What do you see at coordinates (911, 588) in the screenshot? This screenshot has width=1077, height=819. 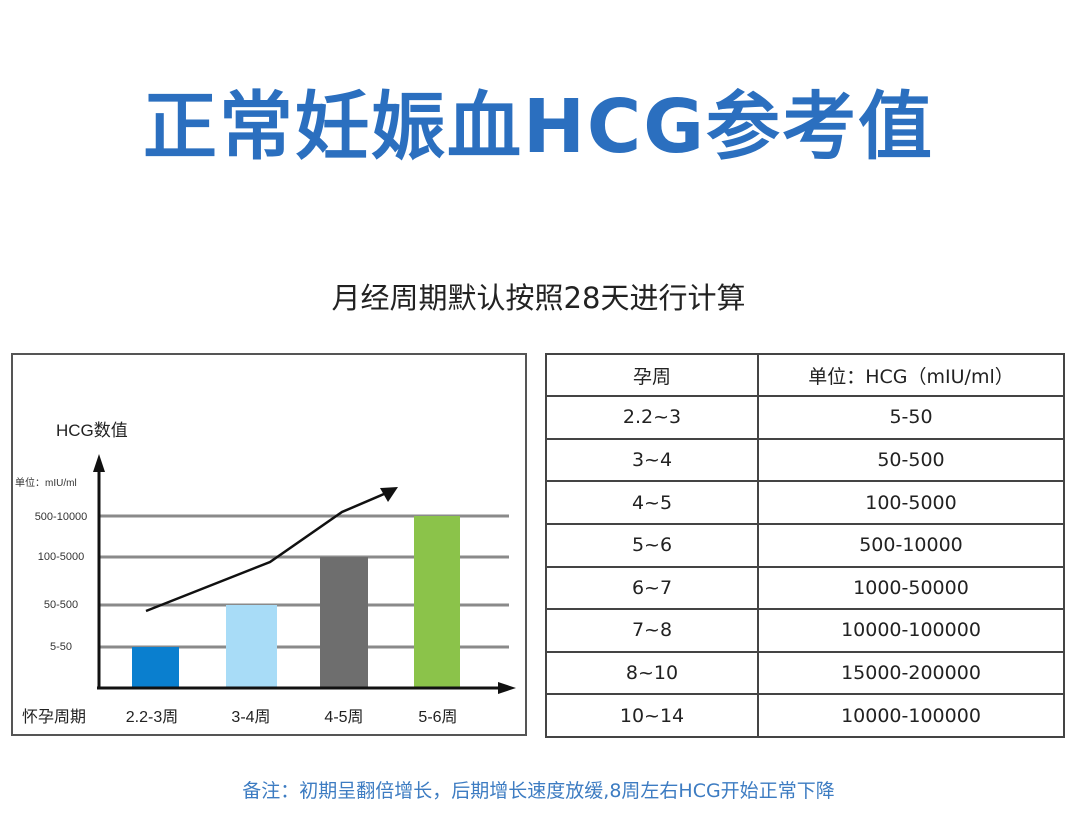 I see `cell-hcg: 1000-50000` at bounding box center [911, 588].